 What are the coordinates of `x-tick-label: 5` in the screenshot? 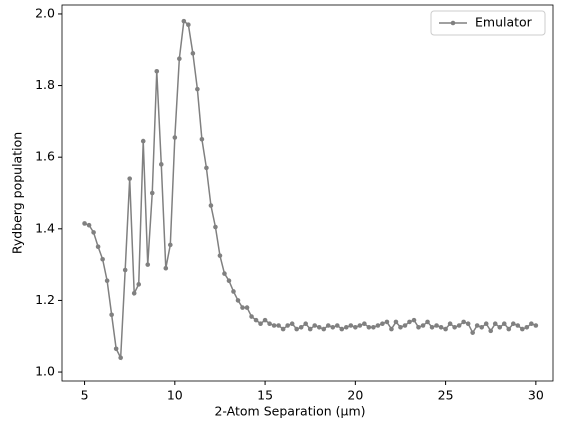 It's located at (85, 395).